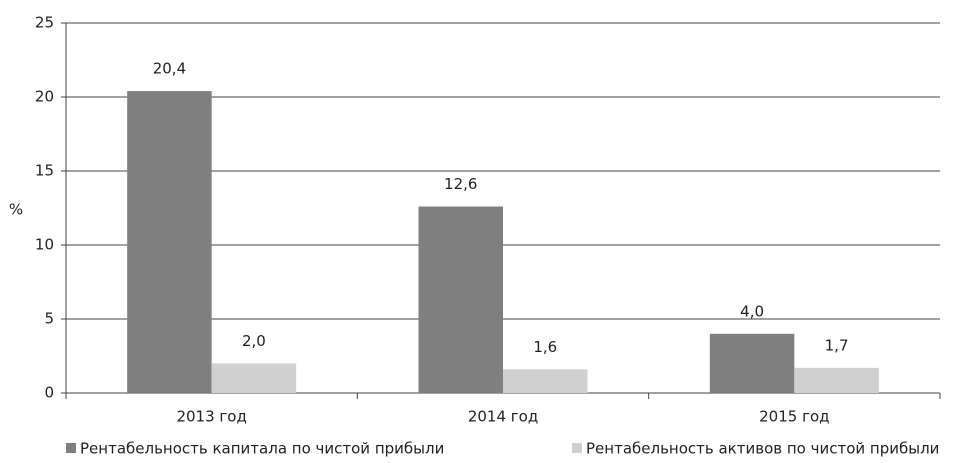 The image size is (960, 463). I want to click on value-label: 12,6, so click(460, 184).